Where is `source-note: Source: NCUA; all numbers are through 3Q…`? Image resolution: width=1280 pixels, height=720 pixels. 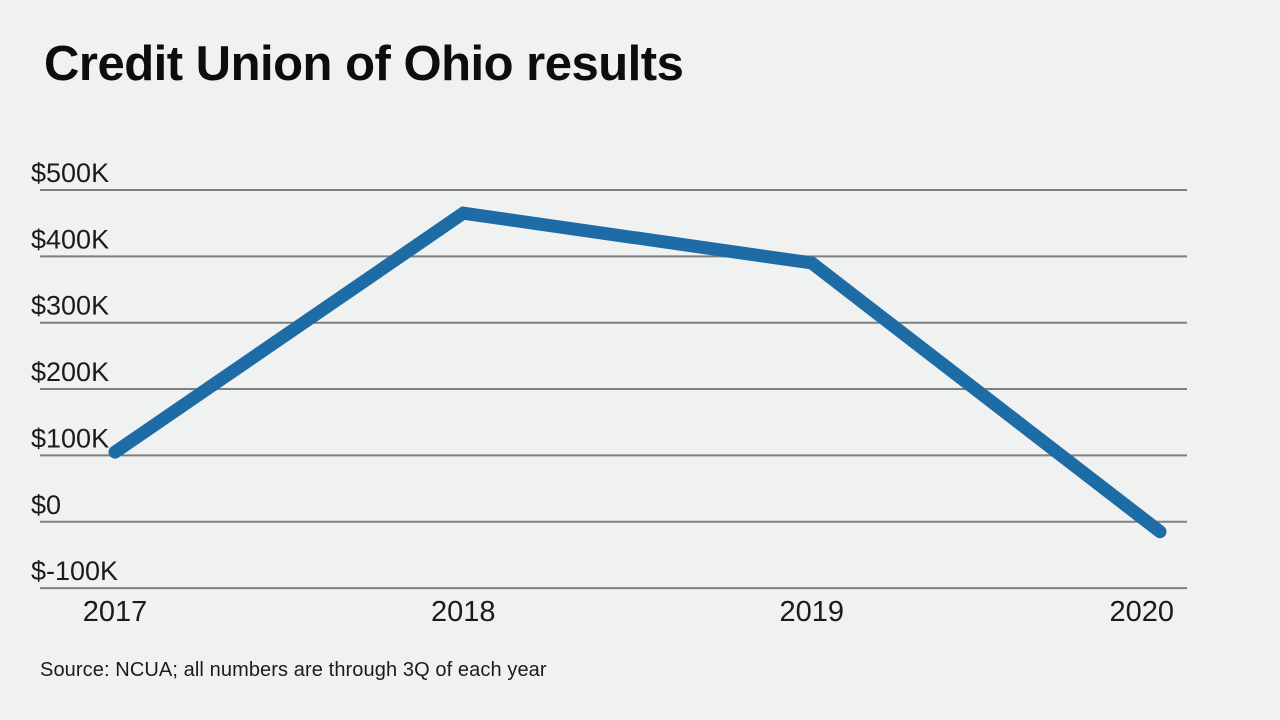
source-note: Source: NCUA; all numbers are through 3Q… is located at coordinates (293, 670).